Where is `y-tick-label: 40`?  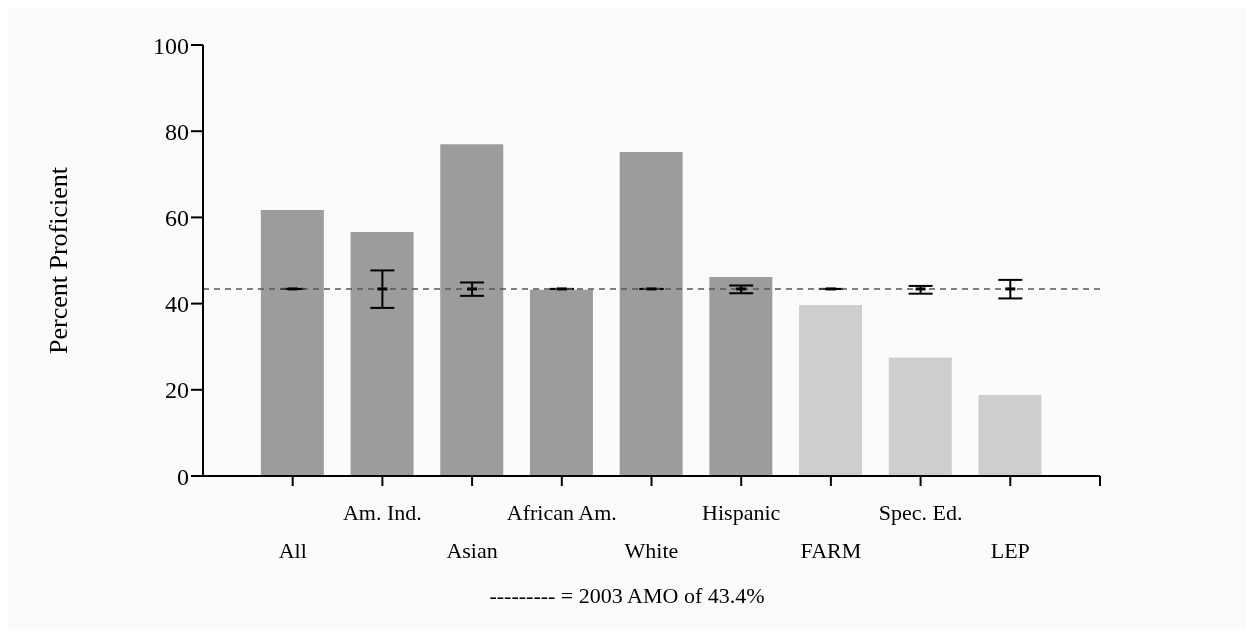
y-tick-label: 40 is located at coordinates (177, 304).